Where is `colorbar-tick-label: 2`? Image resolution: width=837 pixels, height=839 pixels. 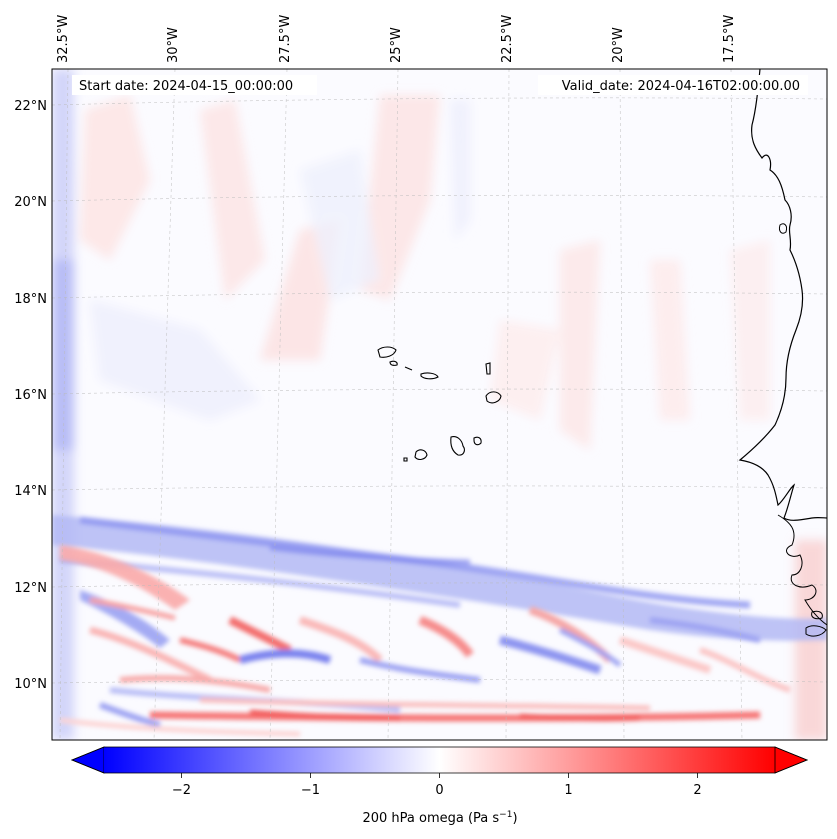 colorbar-tick-label: 2 is located at coordinates (697, 790).